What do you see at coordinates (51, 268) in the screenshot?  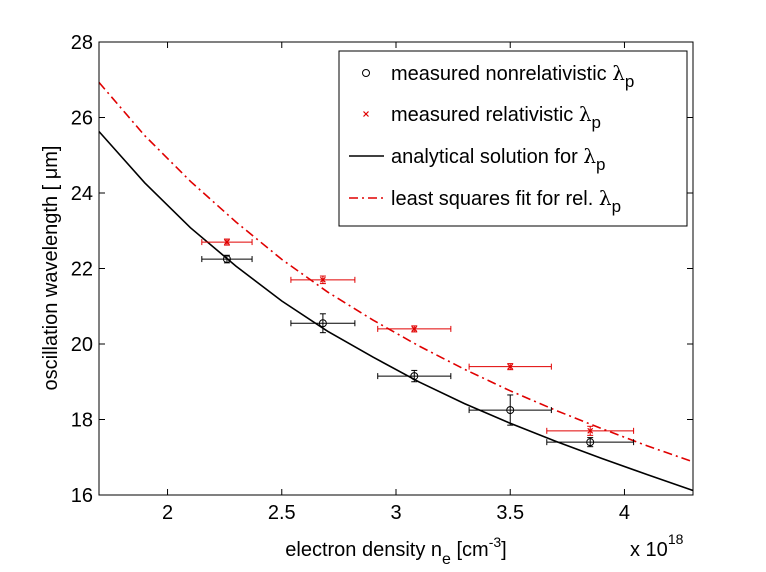 I see `y-axis-label: oscillation wavelength [ μm]` at bounding box center [51, 268].